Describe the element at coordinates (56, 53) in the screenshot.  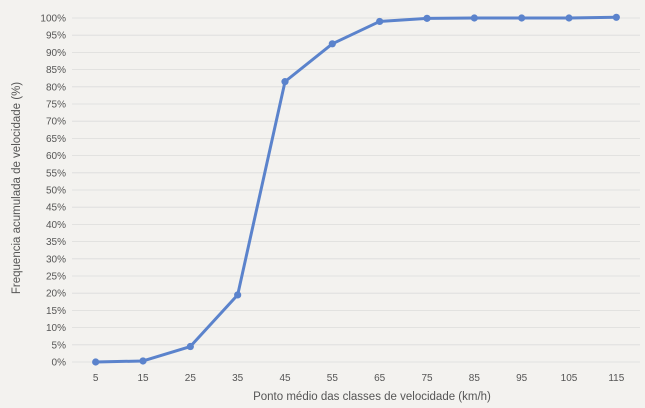
I see `y-tick-label: 90%` at that location.